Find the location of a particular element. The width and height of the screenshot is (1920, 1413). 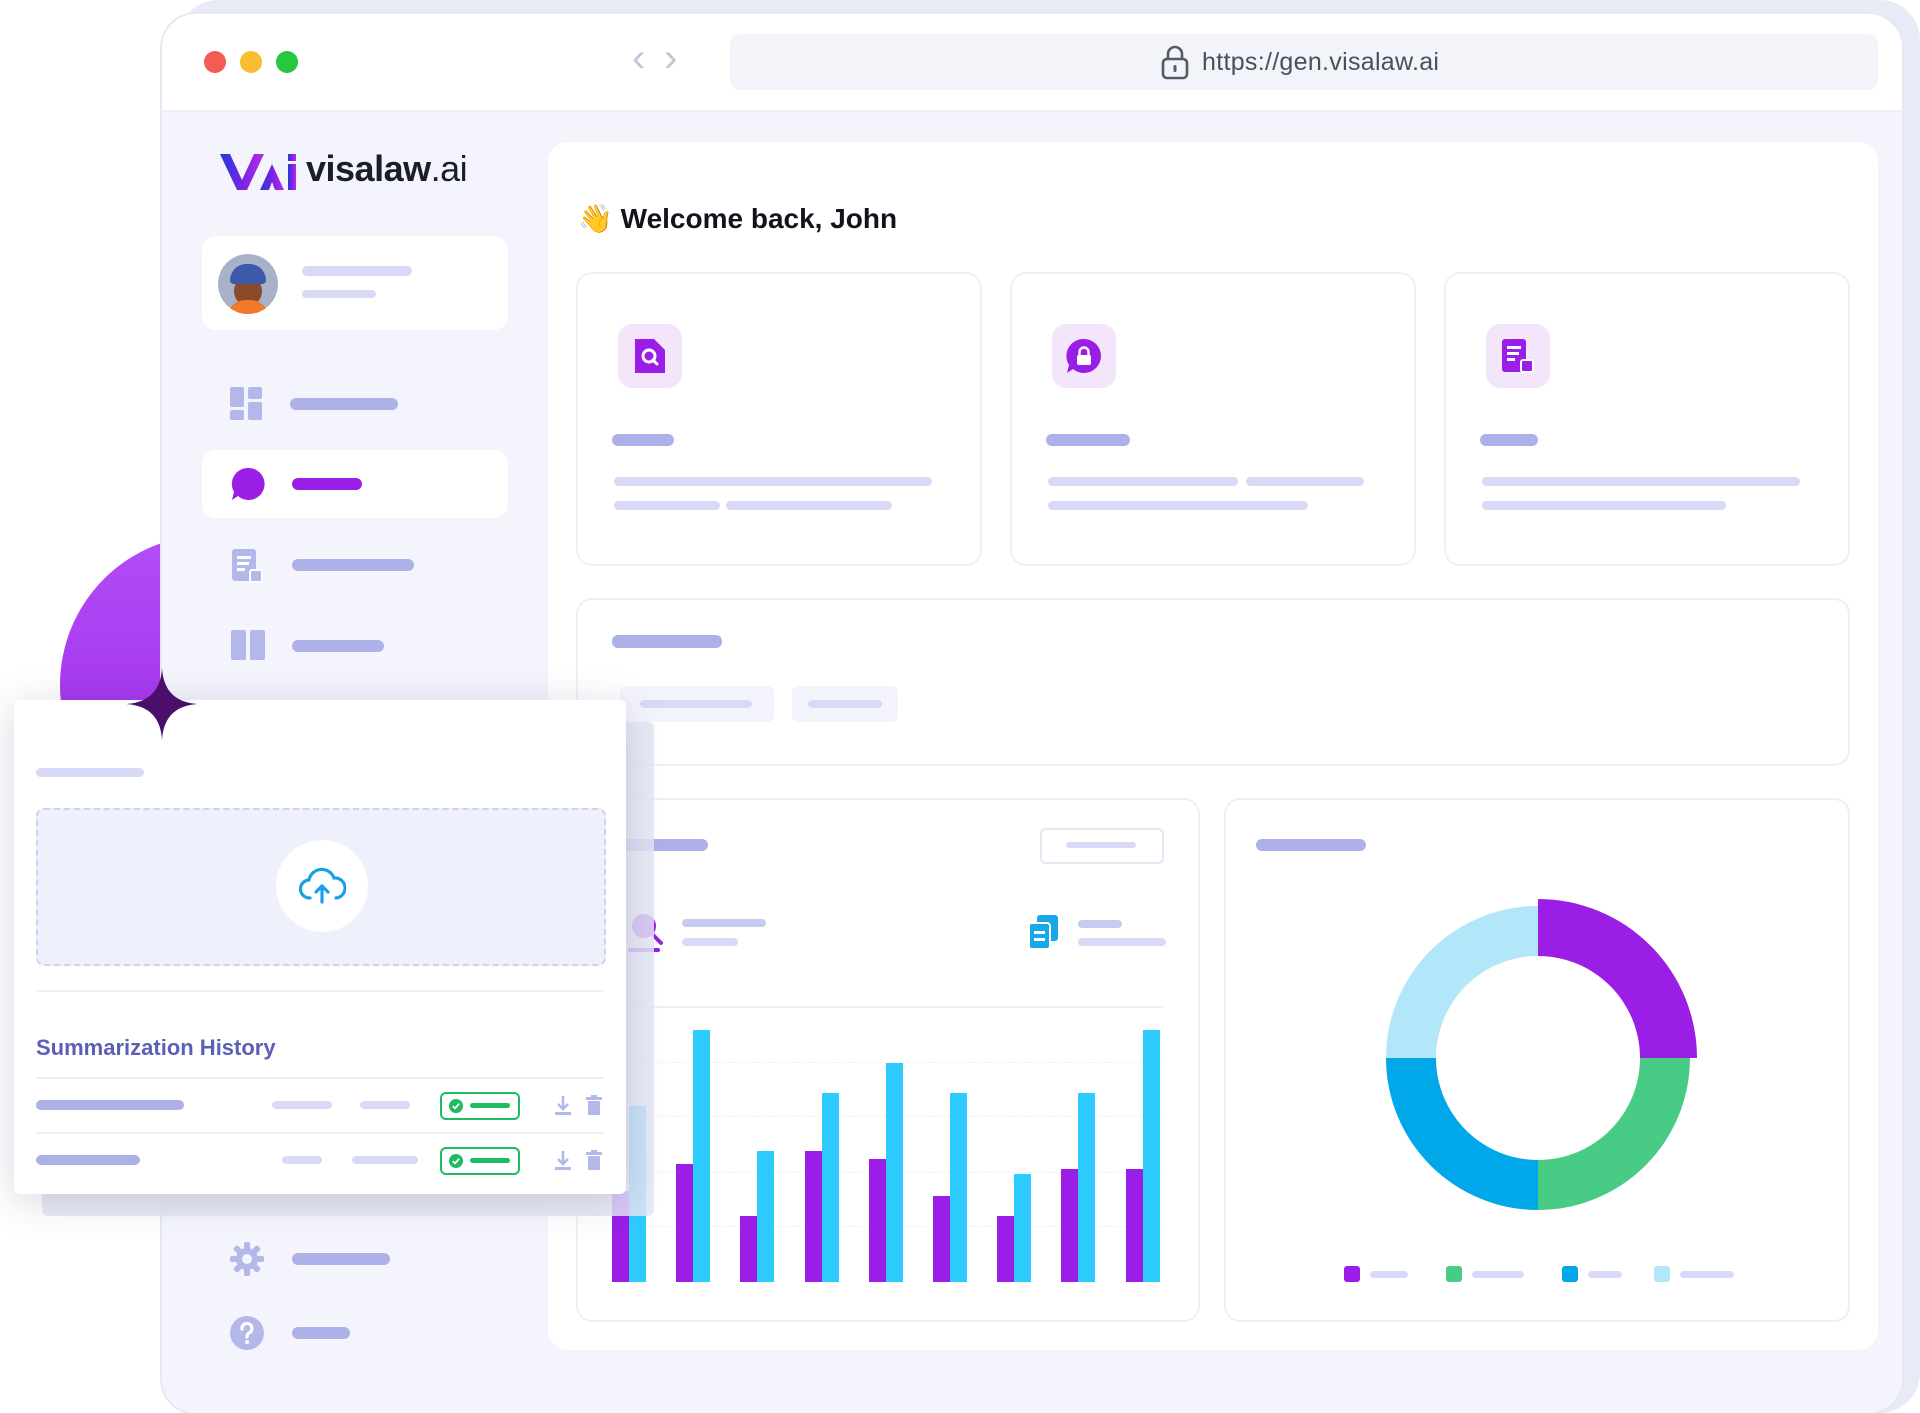

url-text: https://gen.visalaw.ai is located at coordinates (1321, 62).